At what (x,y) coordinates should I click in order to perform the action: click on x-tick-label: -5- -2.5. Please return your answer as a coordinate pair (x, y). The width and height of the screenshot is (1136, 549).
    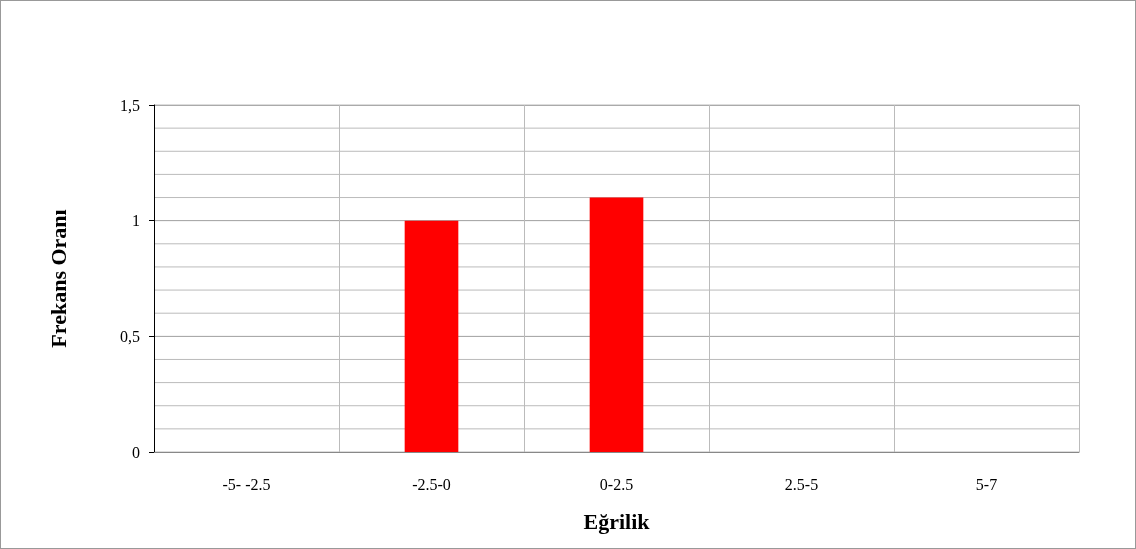
    Looking at the image, I should click on (246, 484).